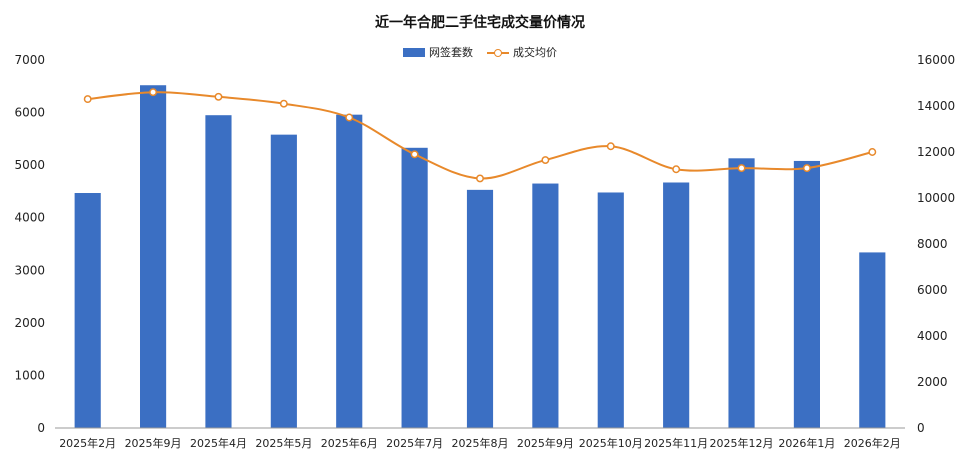 Image resolution: width=960 pixels, height=460 pixels. What do you see at coordinates (218, 443) in the screenshot?
I see `x-tick-label: 2025年4月` at bounding box center [218, 443].